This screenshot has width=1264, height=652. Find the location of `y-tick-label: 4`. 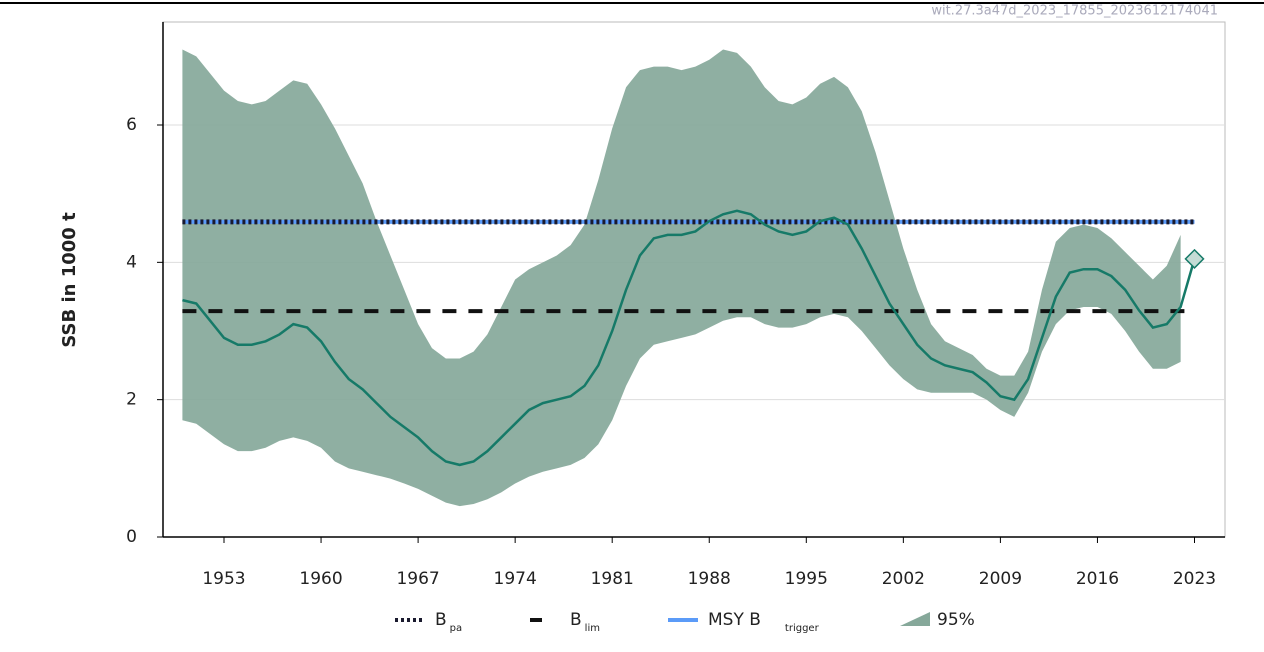

y-tick-label: 4 is located at coordinates (131, 262).